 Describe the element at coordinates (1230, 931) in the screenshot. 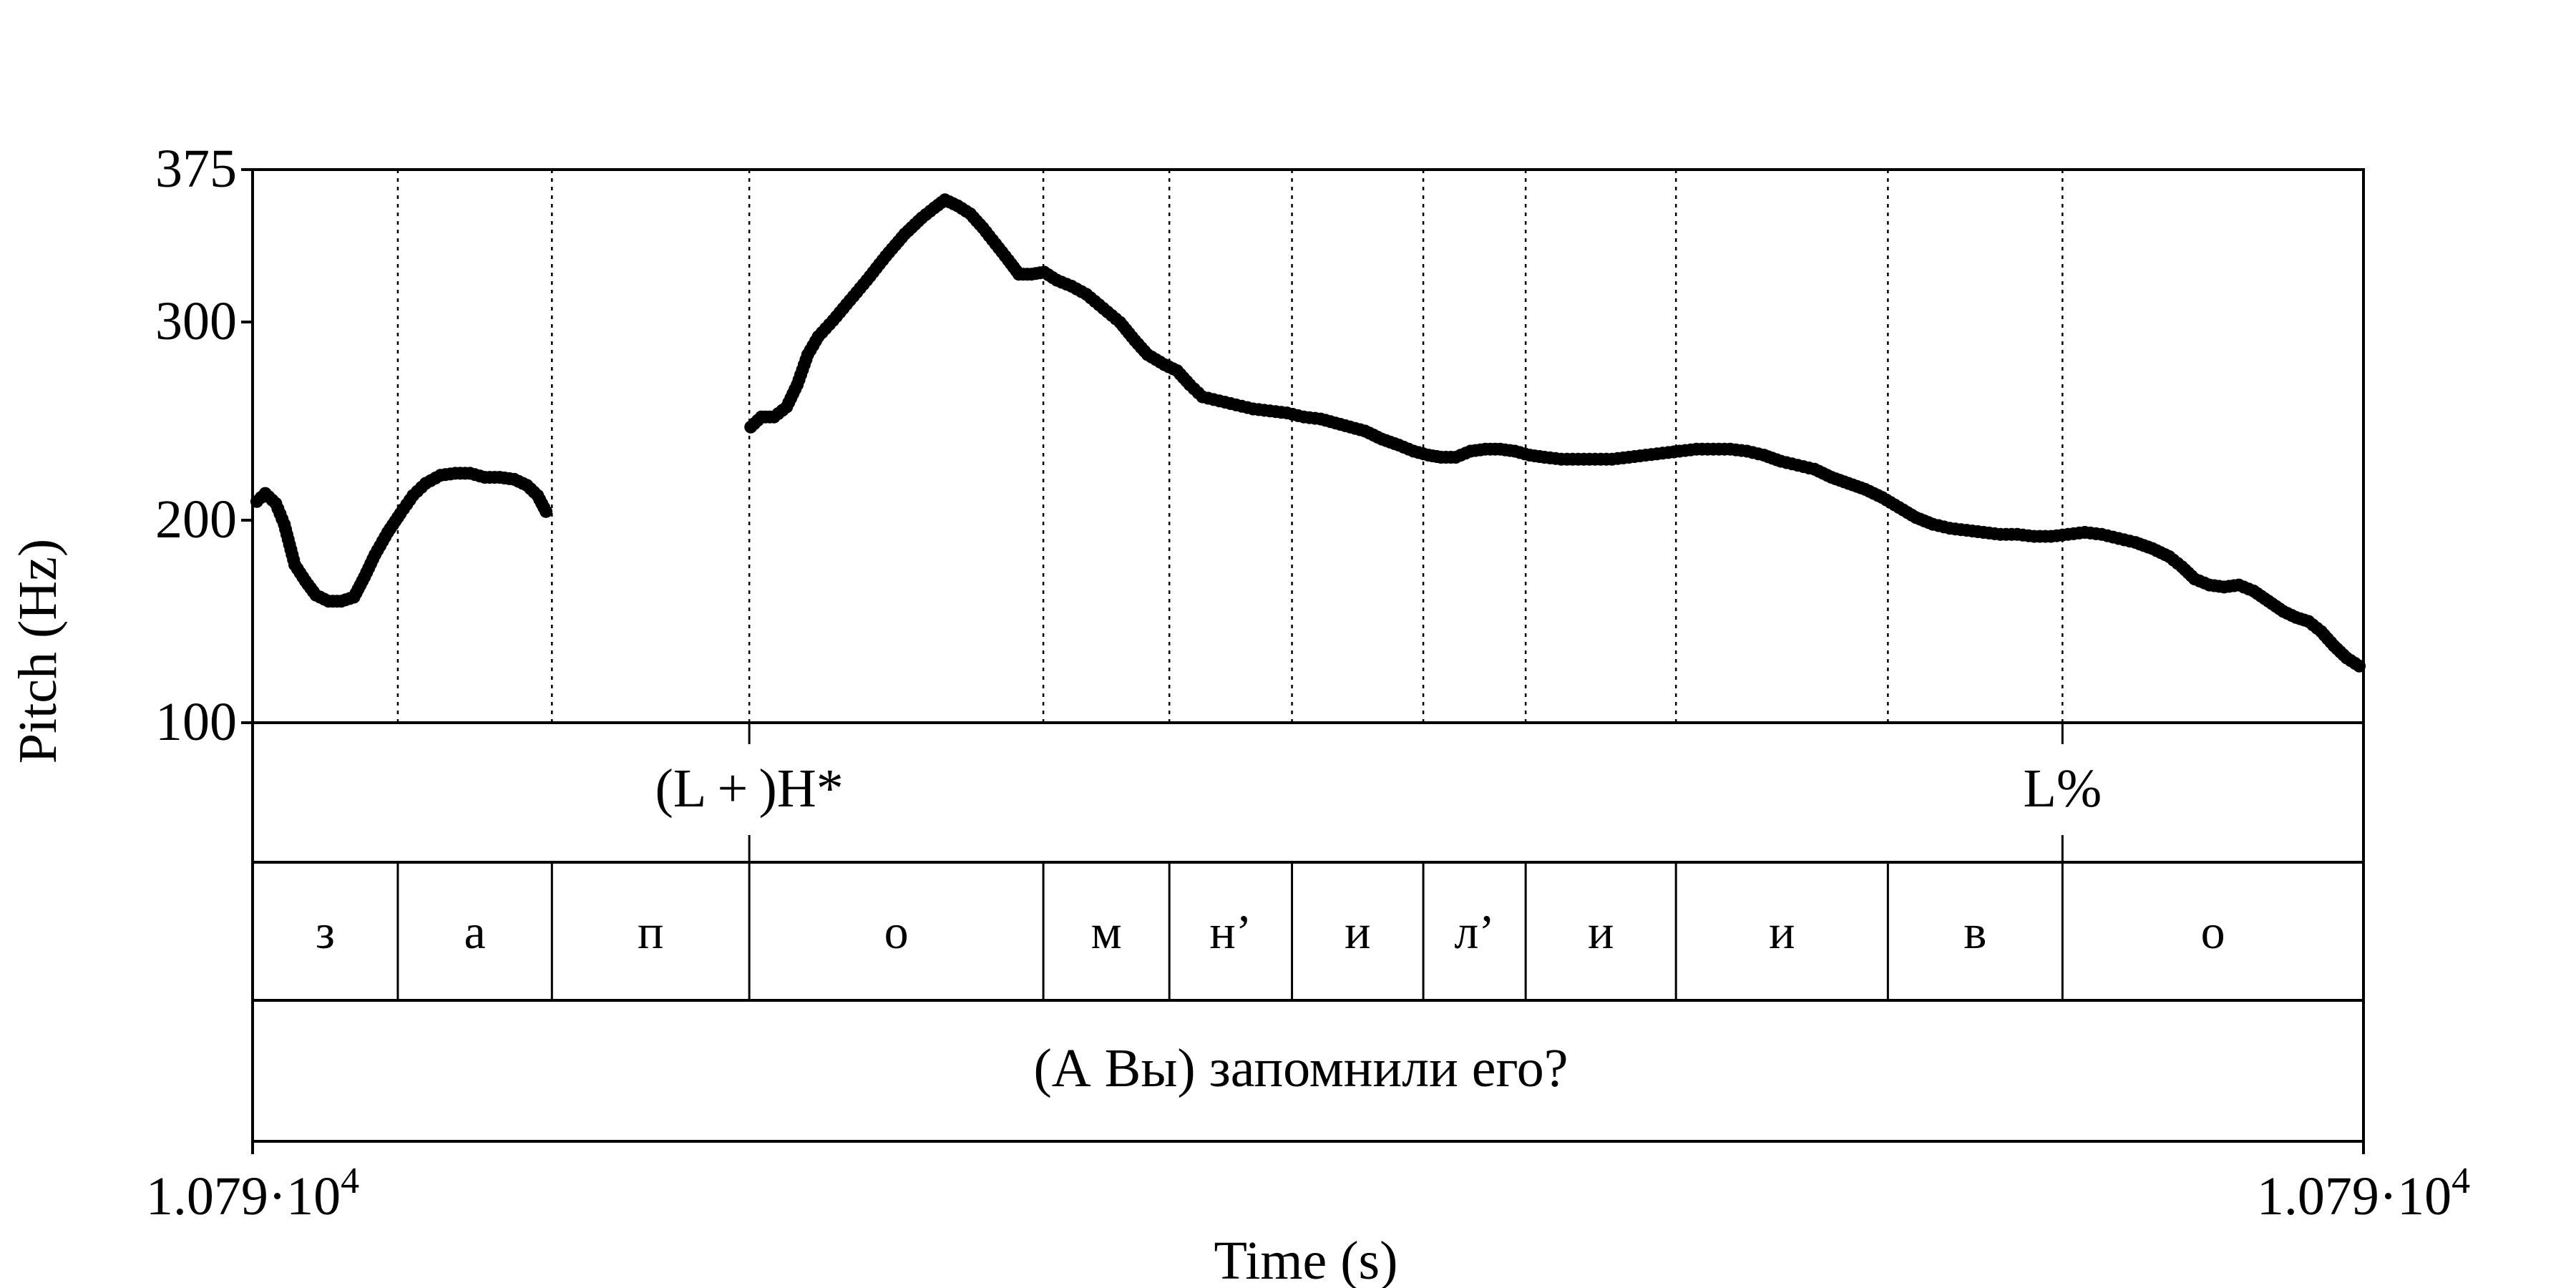

I see `segment-label-5: н’` at that location.